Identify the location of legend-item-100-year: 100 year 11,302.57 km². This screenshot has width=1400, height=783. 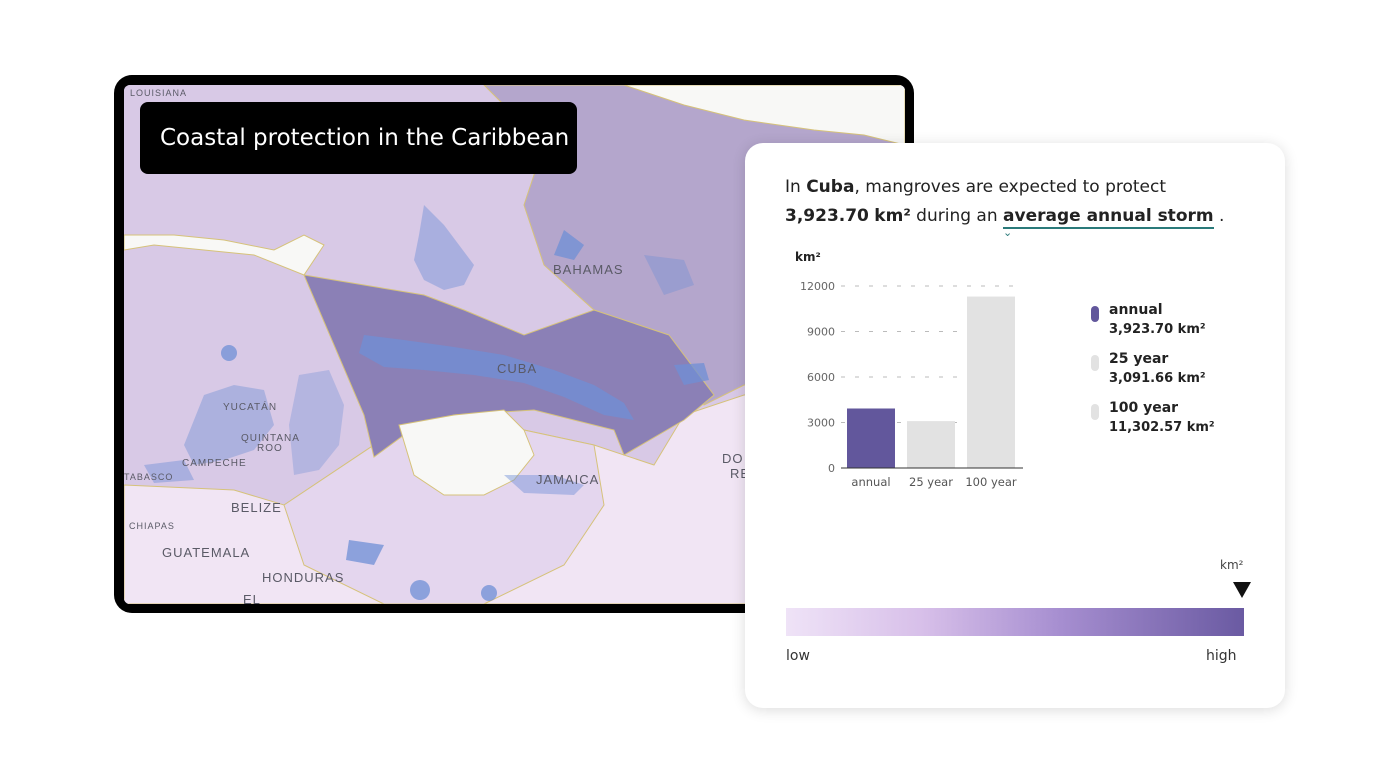
(1153, 423).